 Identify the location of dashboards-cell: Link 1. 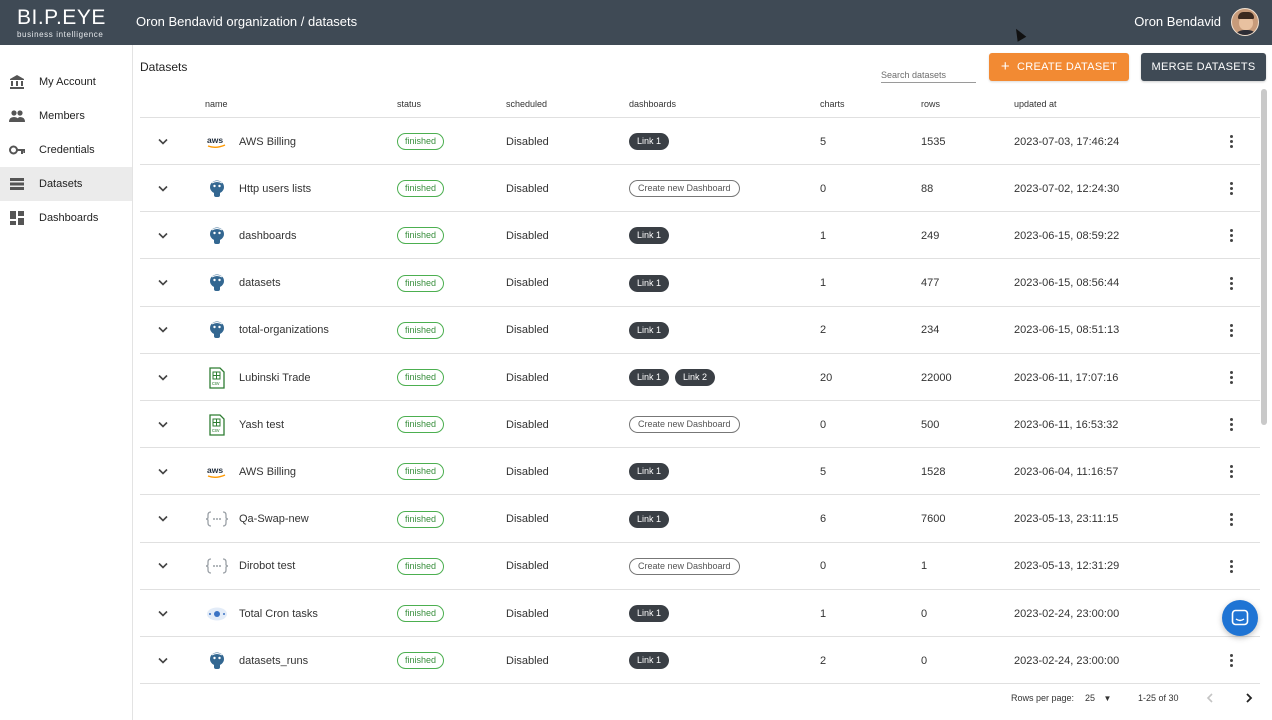
(649, 235).